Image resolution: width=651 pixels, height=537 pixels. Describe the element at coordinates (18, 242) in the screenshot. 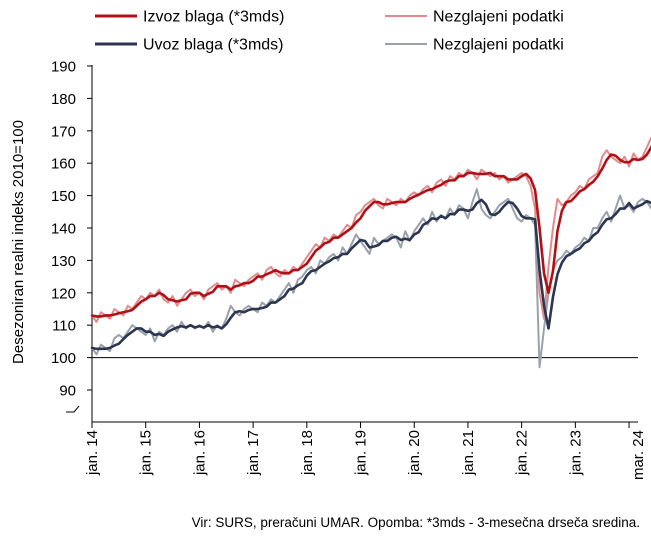

I see `y-axis-label: Desezoniran realni indeks 2010=100` at that location.